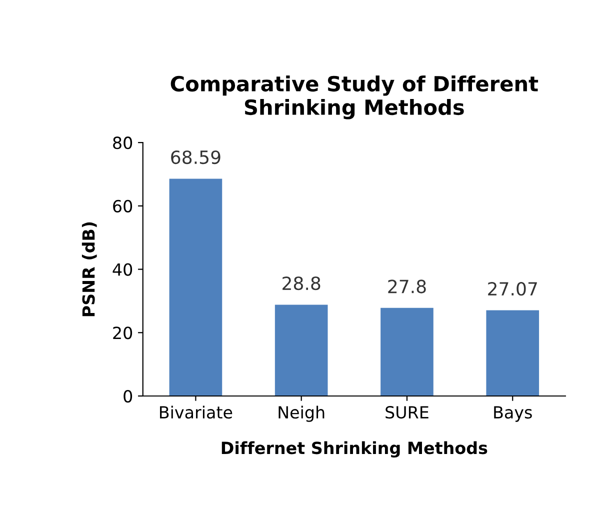  What do you see at coordinates (355, 449) in the screenshot?
I see `x-axis-title: Differnet Shrinking Methods` at bounding box center [355, 449].